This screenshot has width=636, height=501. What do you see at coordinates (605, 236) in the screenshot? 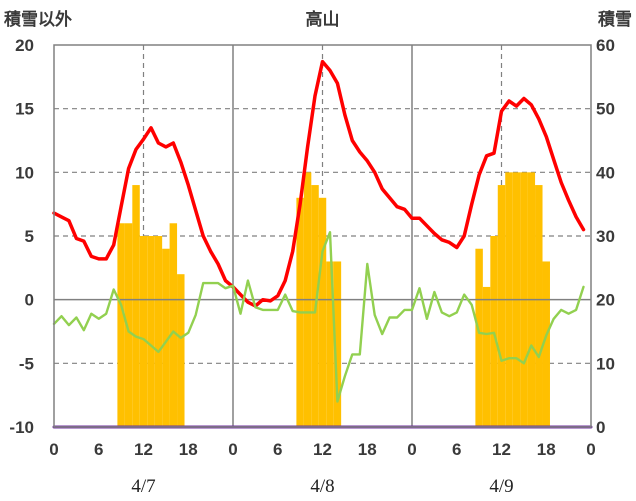
I see `y-right-tick-label: 30` at bounding box center [605, 236].